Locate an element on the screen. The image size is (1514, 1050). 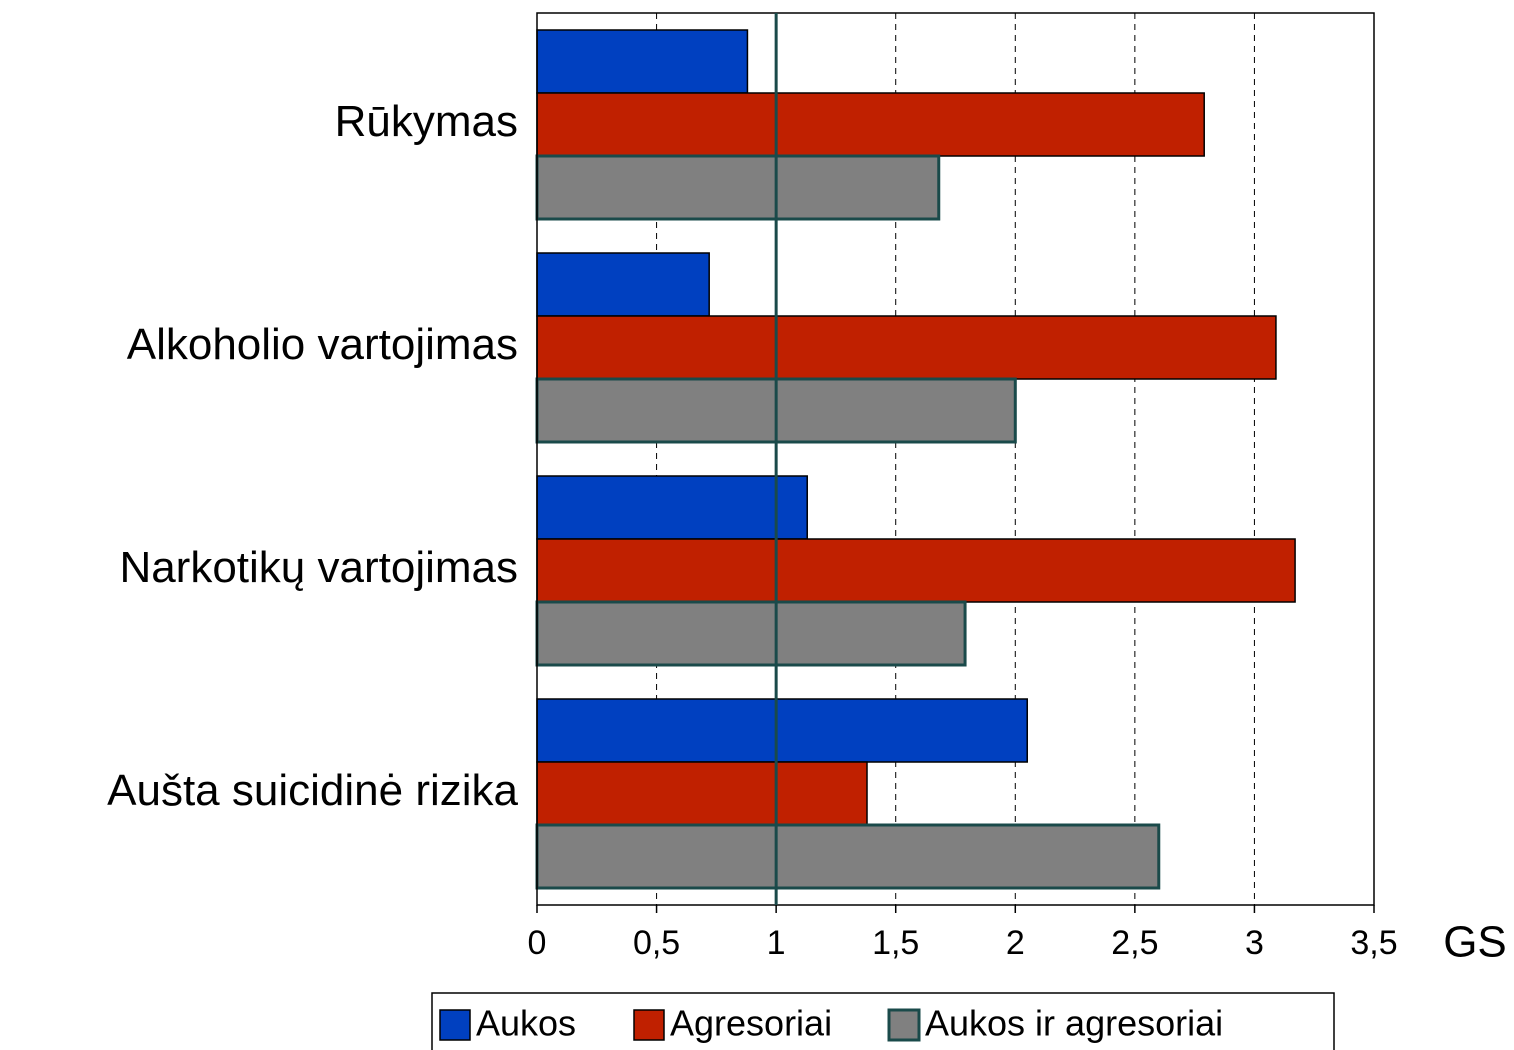
x-tick-label: 3 is located at coordinates (1254, 943).